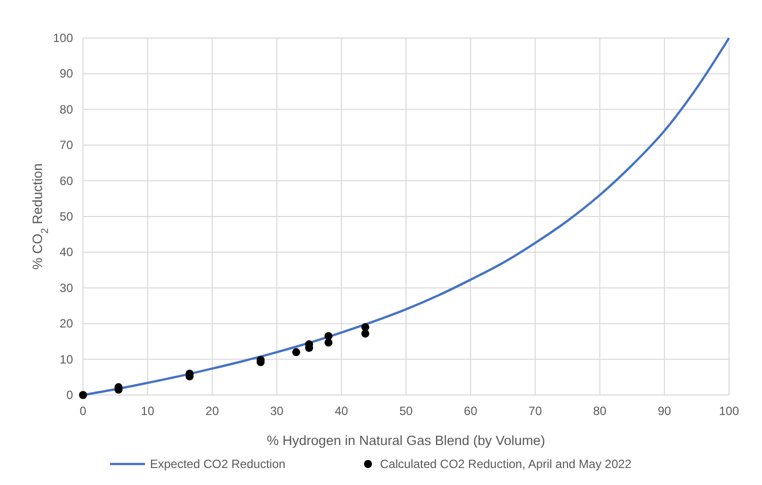 The image size is (762, 485). Describe the element at coordinates (213, 411) in the screenshot. I see `x-tick-label: 20` at that location.